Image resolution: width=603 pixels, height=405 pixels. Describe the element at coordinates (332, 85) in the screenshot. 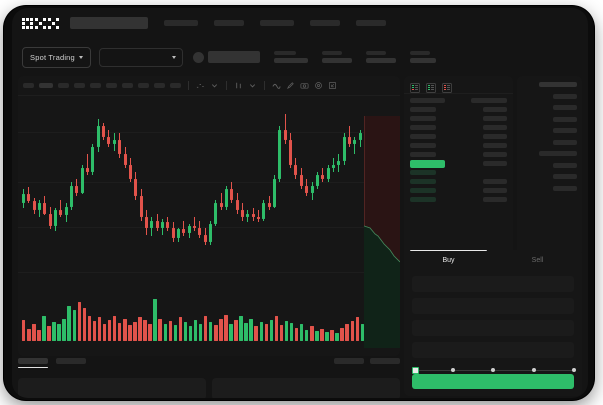

I see `fullscreen-icon` at that location.